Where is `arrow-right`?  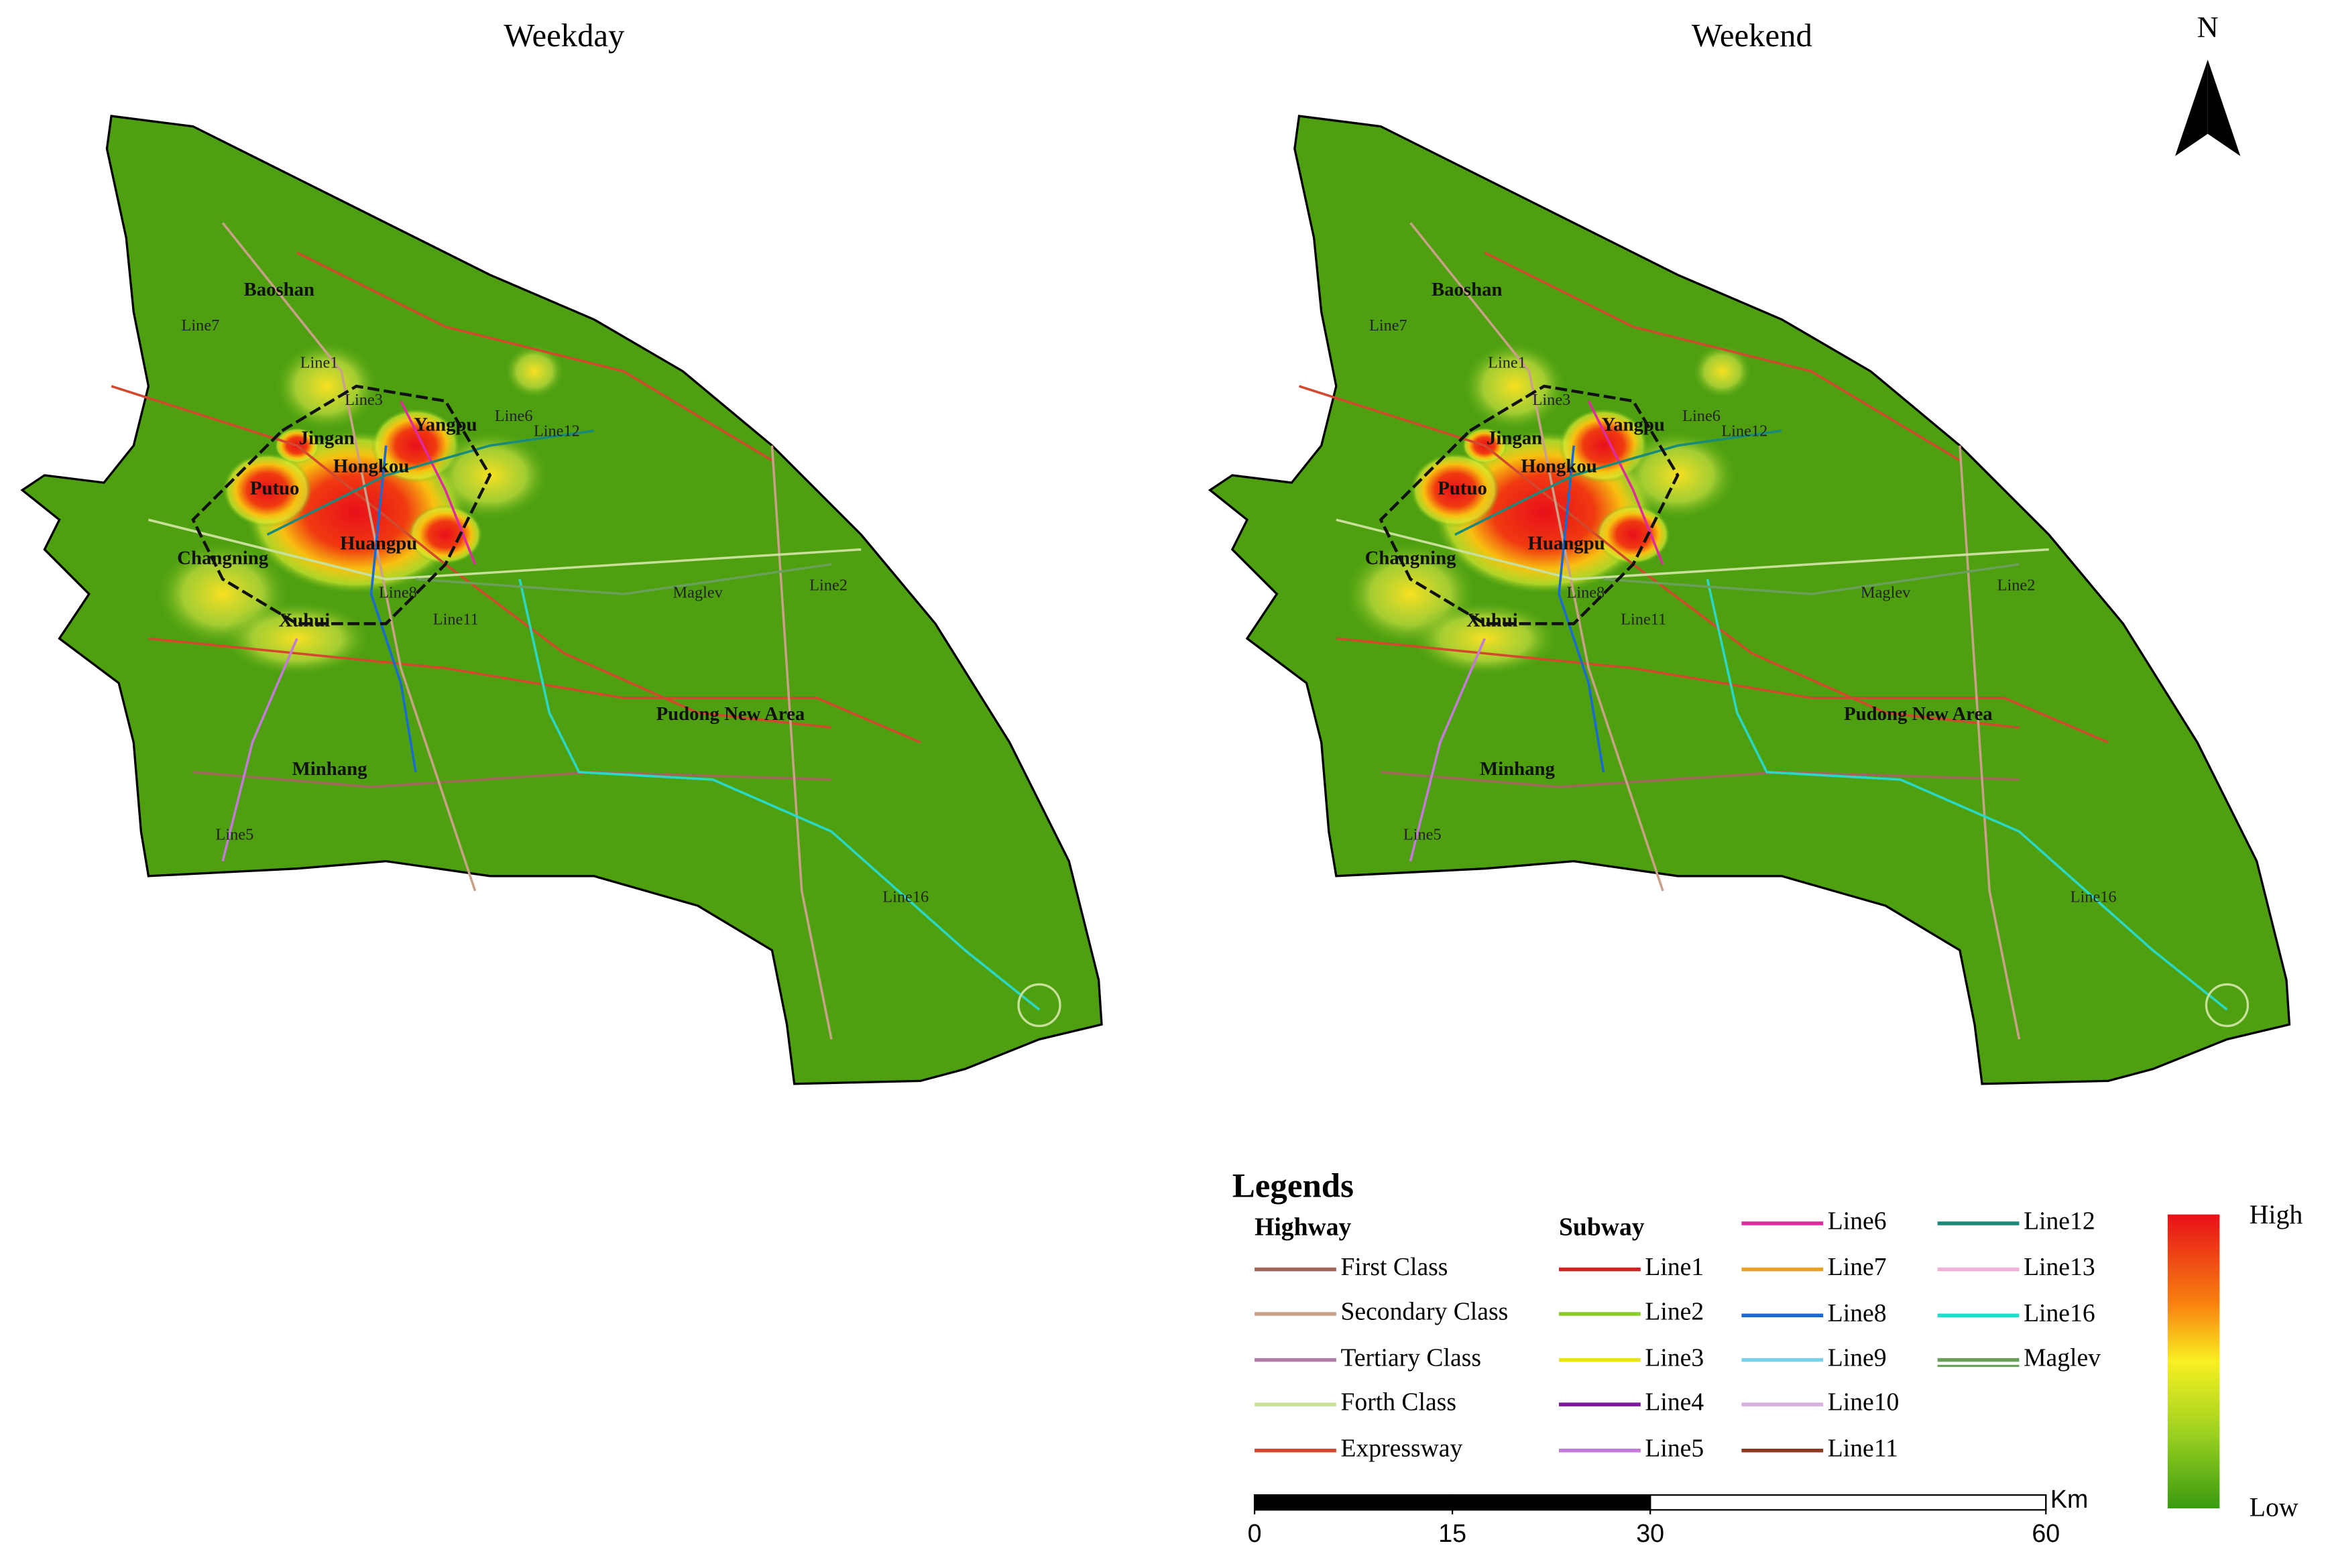 arrow-right is located at coordinates (2224, 108).